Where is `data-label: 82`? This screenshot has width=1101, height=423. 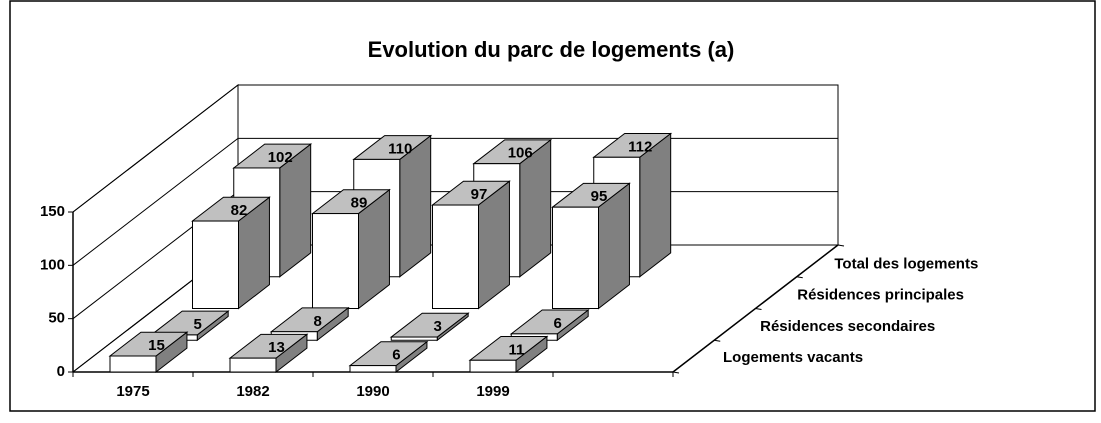
data-label: 82 is located at coordinates (239, 210).